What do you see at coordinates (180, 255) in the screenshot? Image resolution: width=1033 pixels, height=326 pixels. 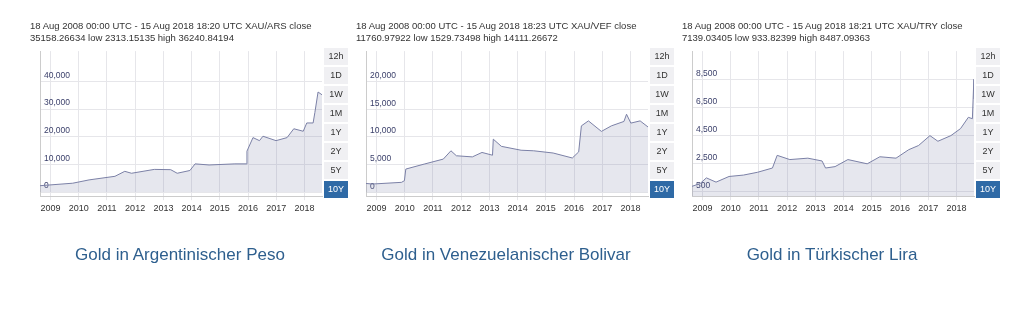 I see `text: Gold in Argentinischer Peso` at bounding box center [180, 255].